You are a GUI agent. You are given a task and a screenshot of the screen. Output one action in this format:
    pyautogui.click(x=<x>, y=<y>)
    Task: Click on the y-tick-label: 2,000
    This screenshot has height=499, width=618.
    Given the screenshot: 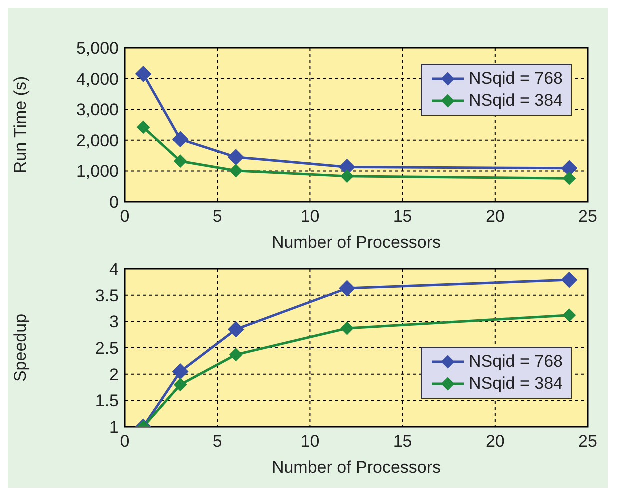 What is the action you would take?
    pyautogui.click(x=97, y=140)
    